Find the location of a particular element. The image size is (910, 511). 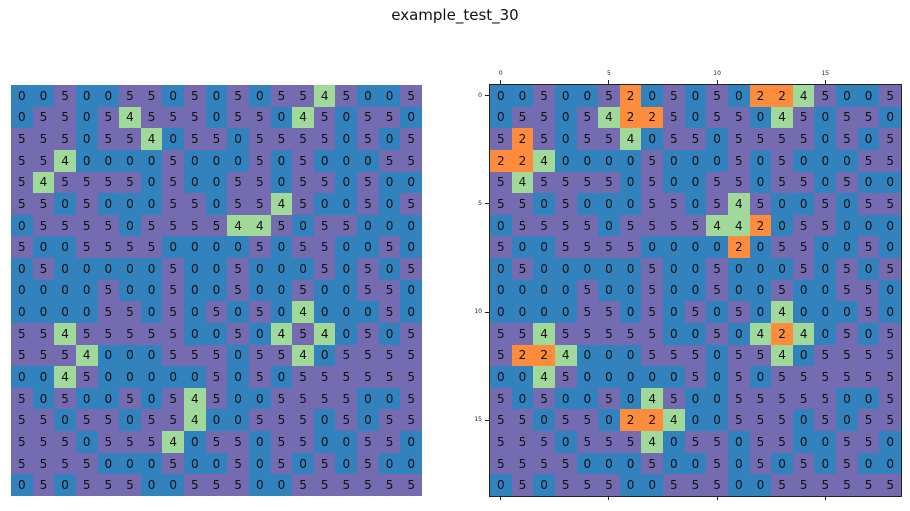

x-tick-label: 0 is located at coordinates (500, 73).